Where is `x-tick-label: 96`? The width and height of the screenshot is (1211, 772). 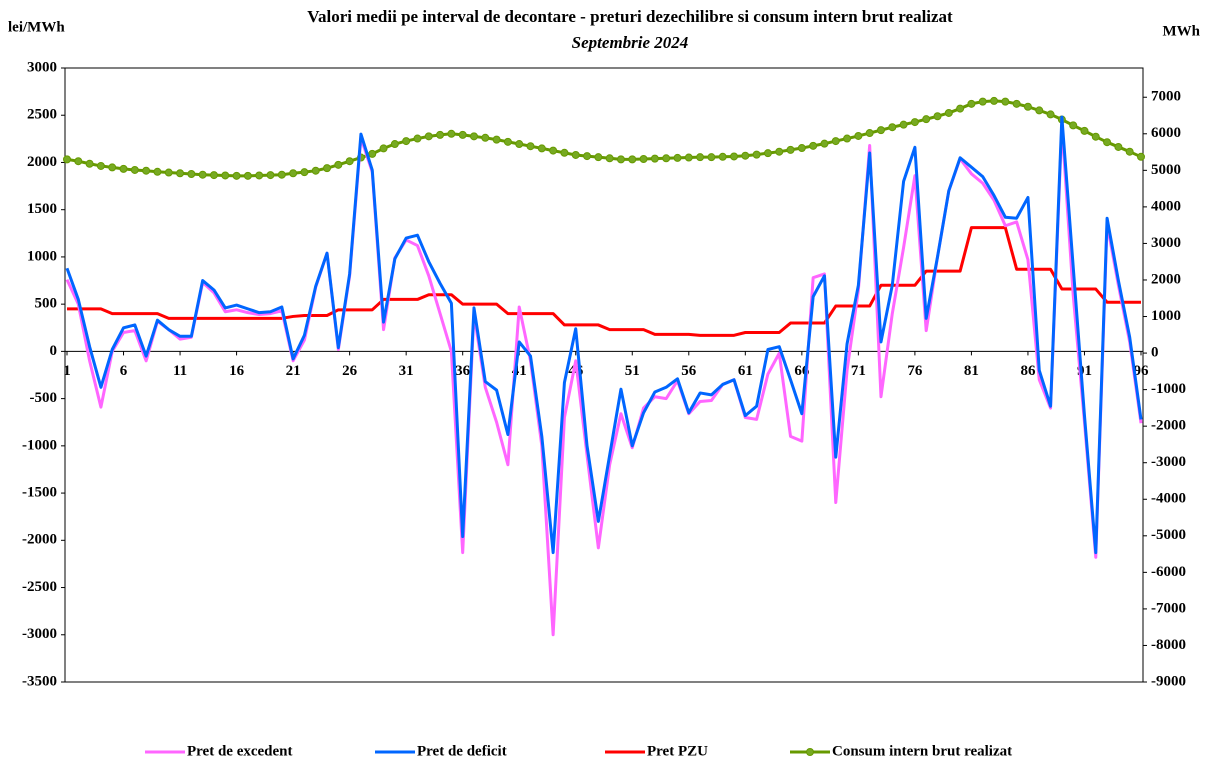
x-tick-label: 96 is located at coordinates (1142, 371).